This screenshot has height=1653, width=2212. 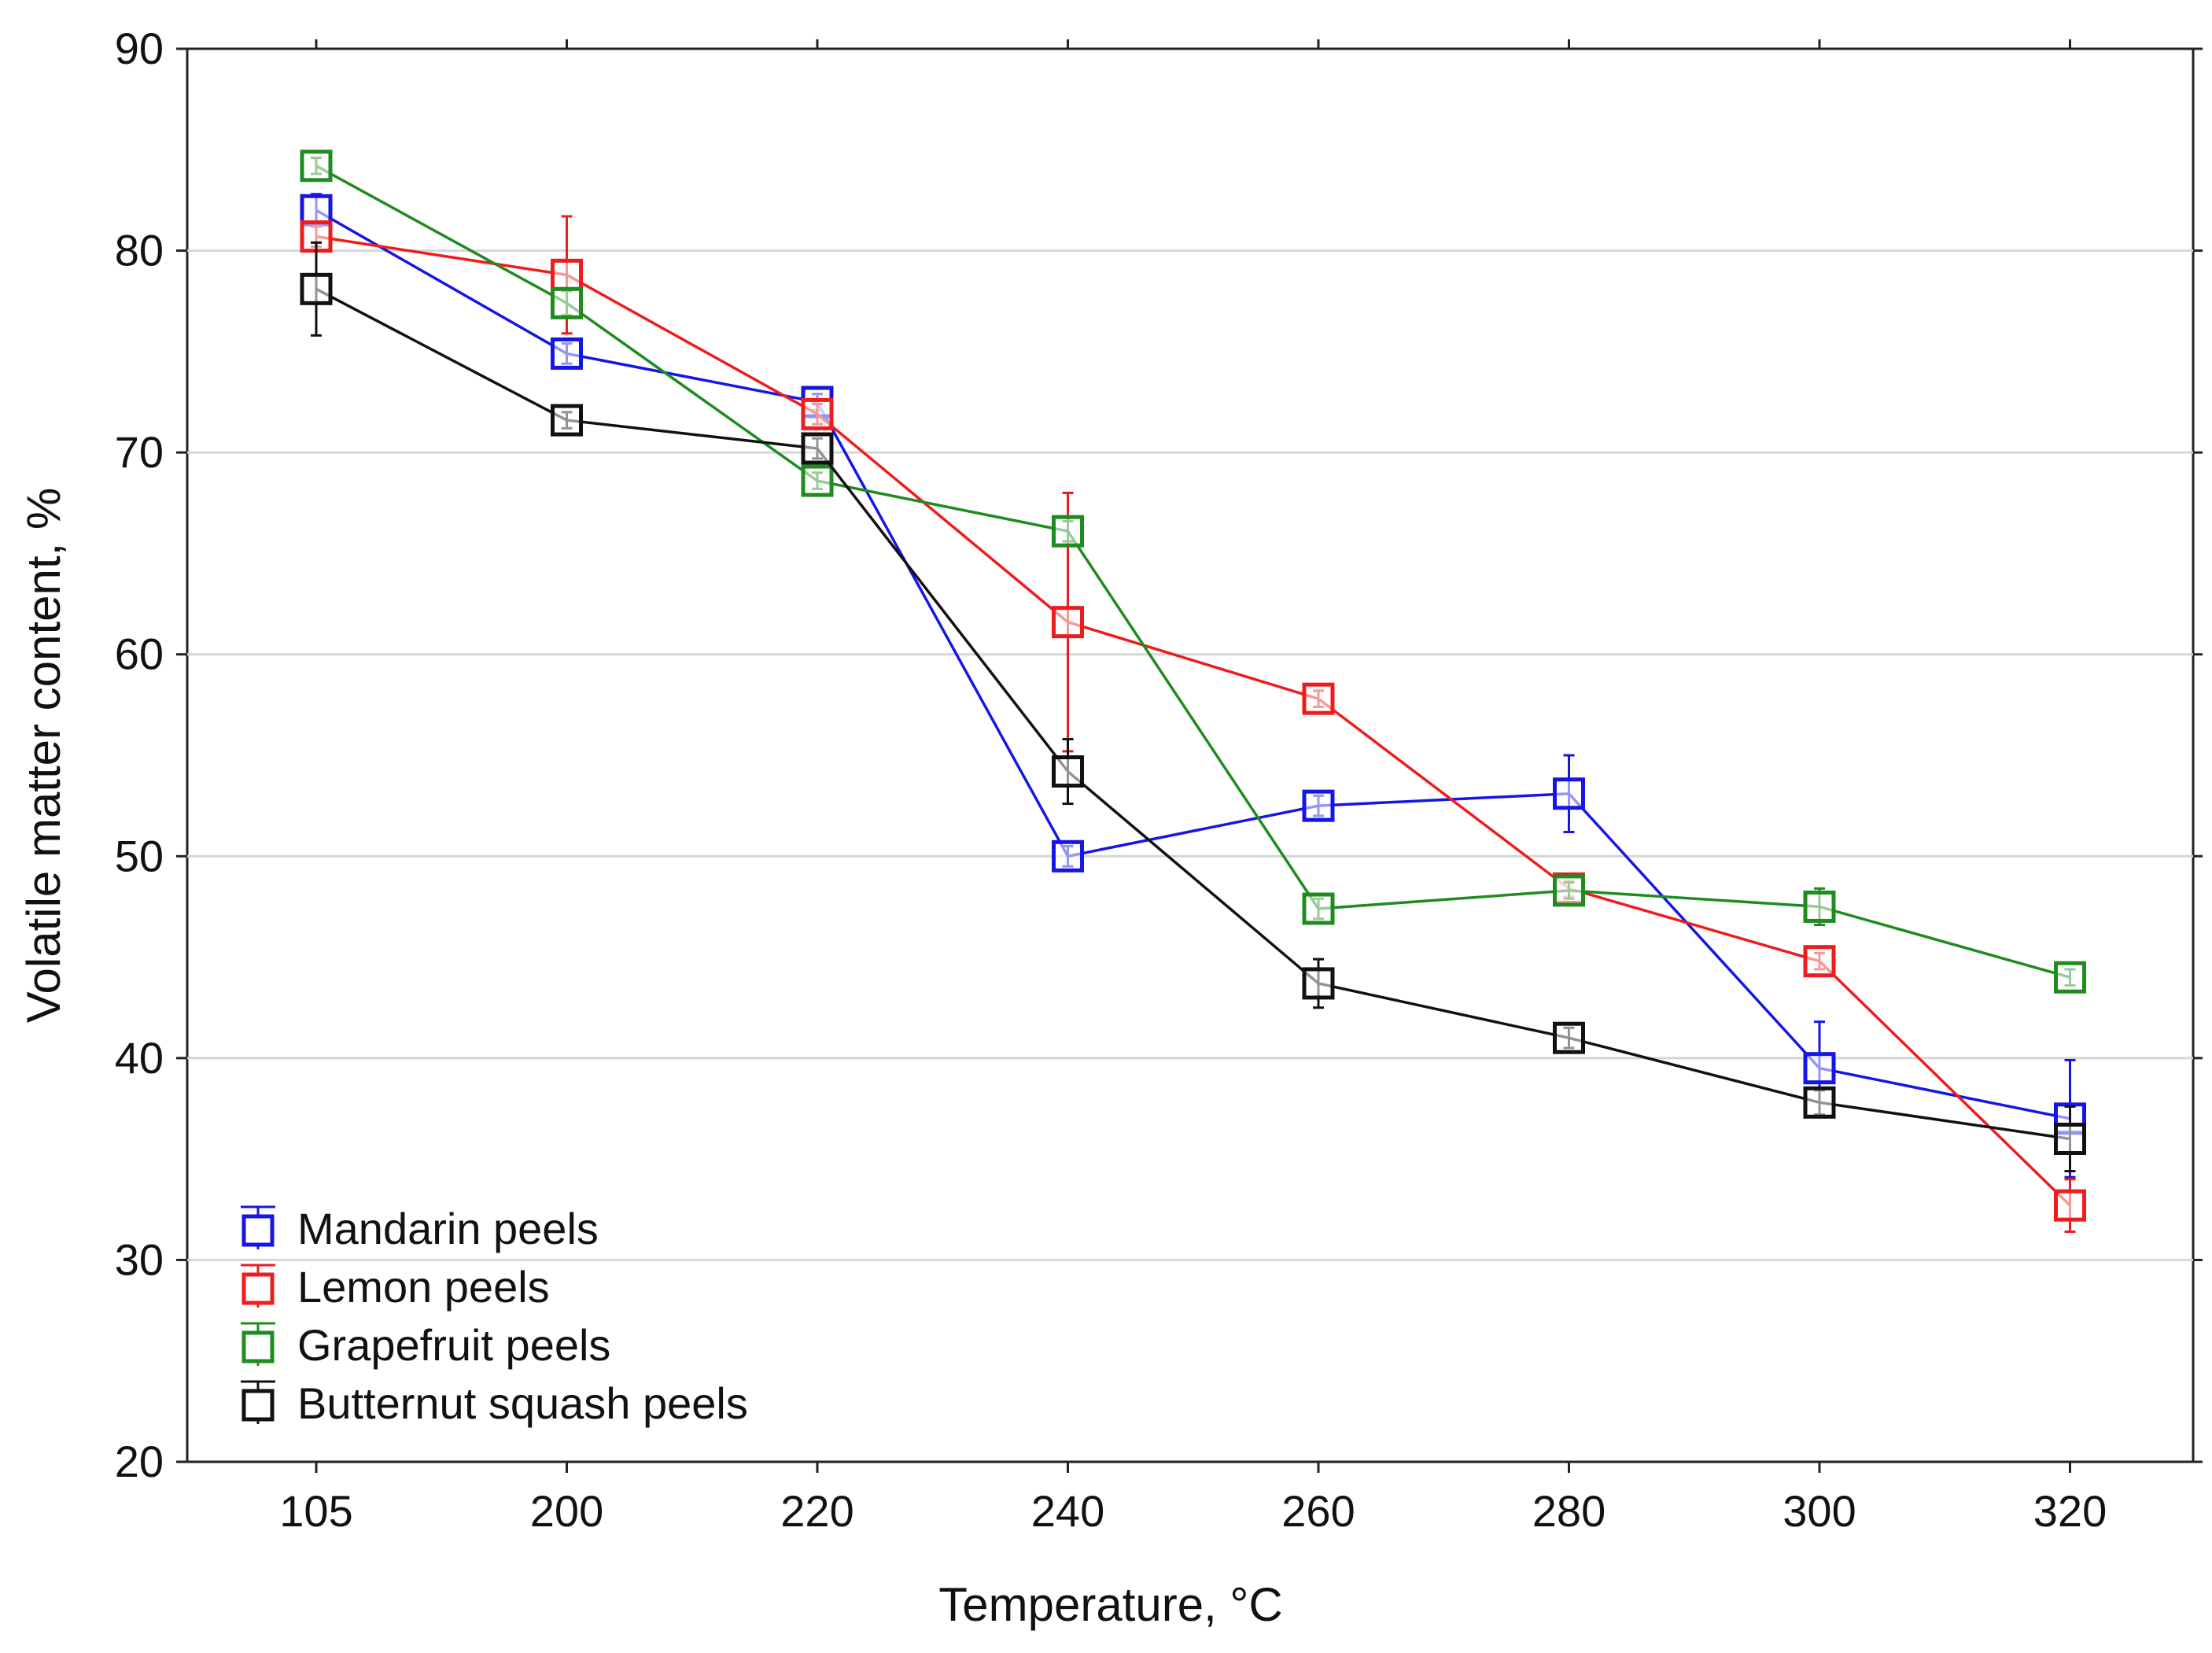 What do you see at coordinates (139, 48) in the screenshot?
I see `y-tick-label: 90` at bounding box center [139, 48].